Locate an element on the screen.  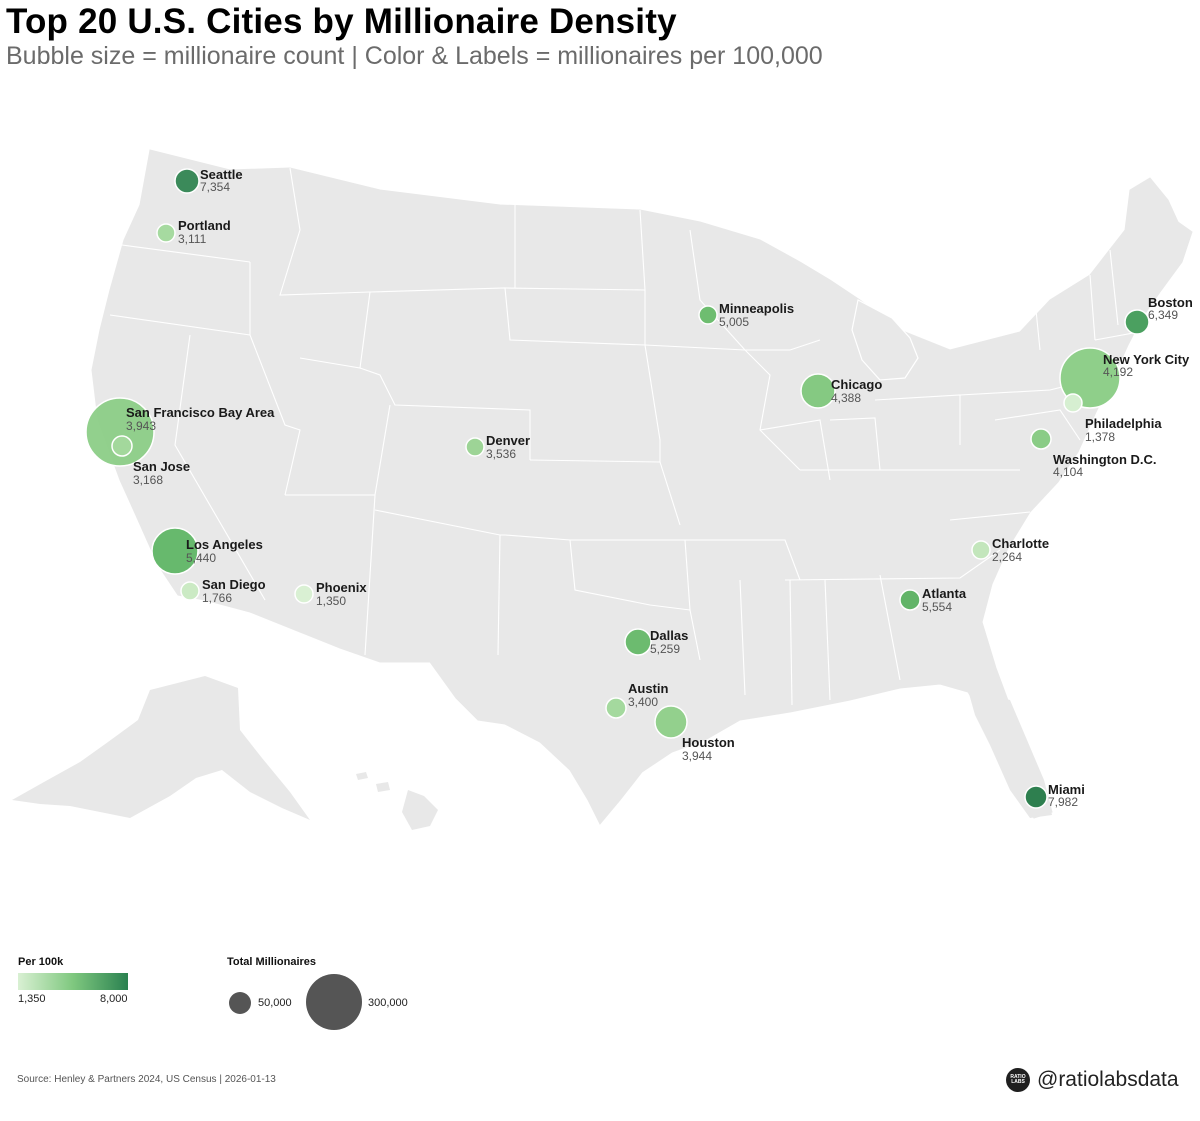
bubble-new-york-city is located at coordinates (1090, 378).